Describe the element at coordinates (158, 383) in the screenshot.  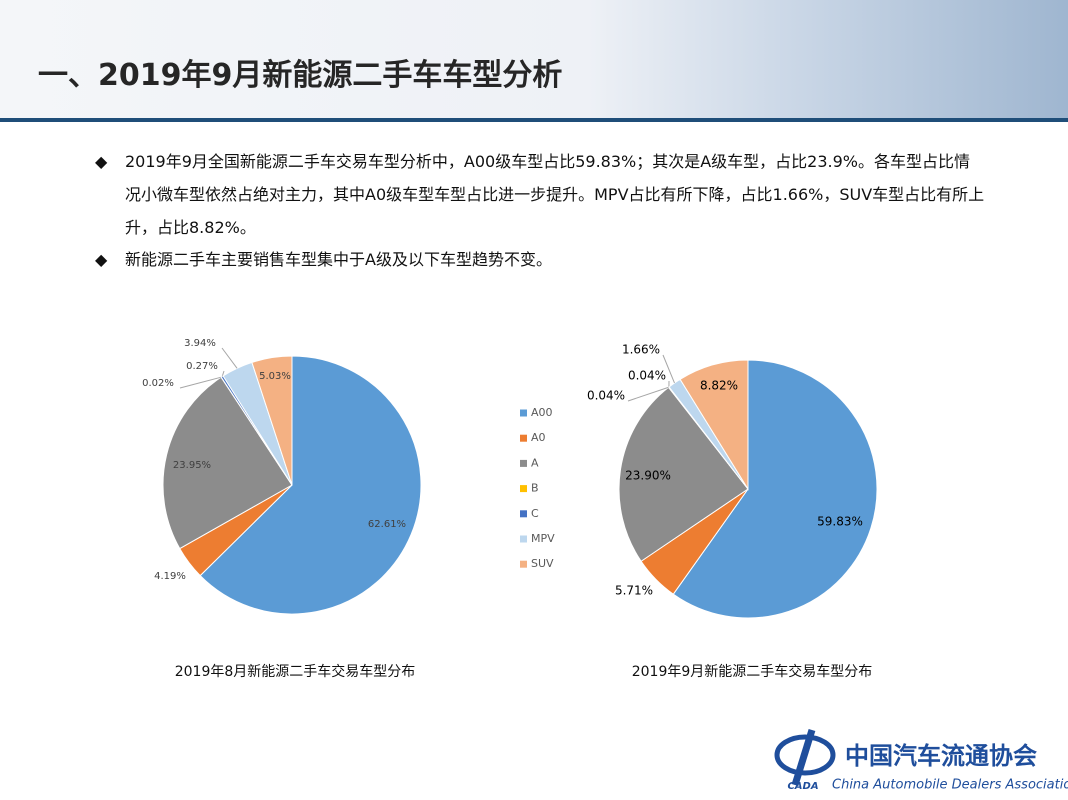
I see `data-label: 0.02%` at that location.